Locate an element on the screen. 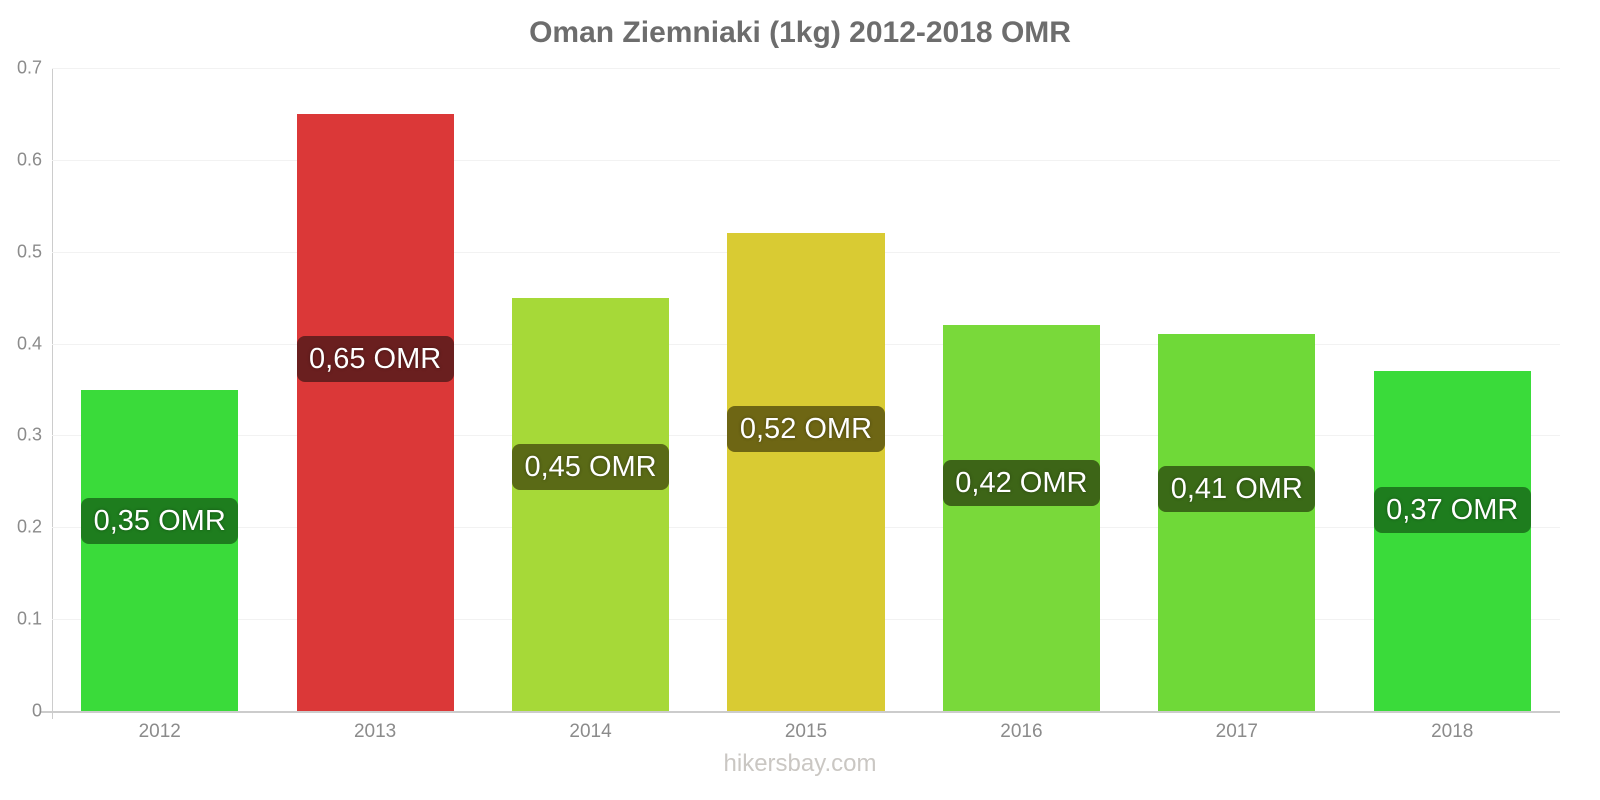 The height and width of the screenshot is (800, 1600). bar-slot-2012: 0,35 OMR is located at coordinates (159, 389).